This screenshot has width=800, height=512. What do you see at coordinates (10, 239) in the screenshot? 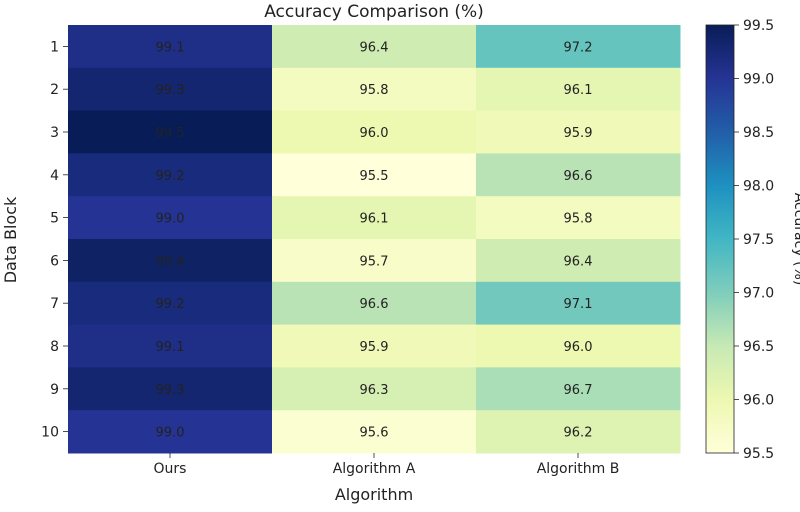
I see `y-axis-label: Data Block` at bounding box center [10, 239].